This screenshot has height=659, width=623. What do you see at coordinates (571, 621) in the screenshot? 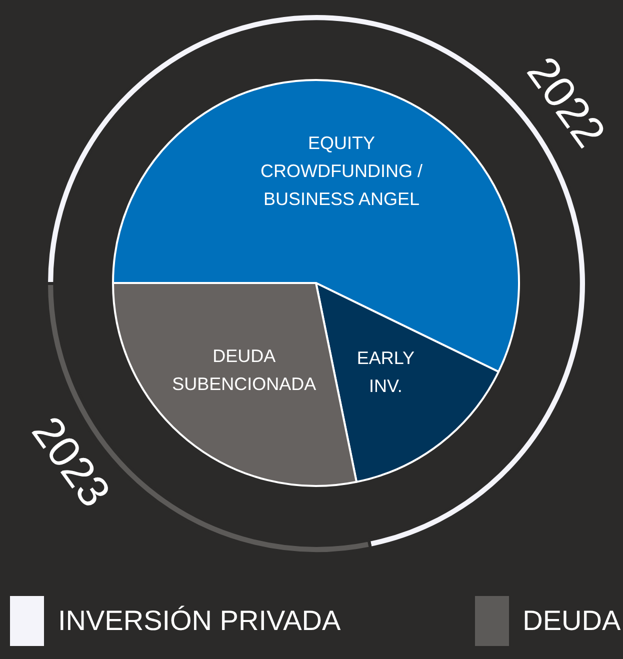
I see `text: DEUDA` at bounding box center [571, 621].